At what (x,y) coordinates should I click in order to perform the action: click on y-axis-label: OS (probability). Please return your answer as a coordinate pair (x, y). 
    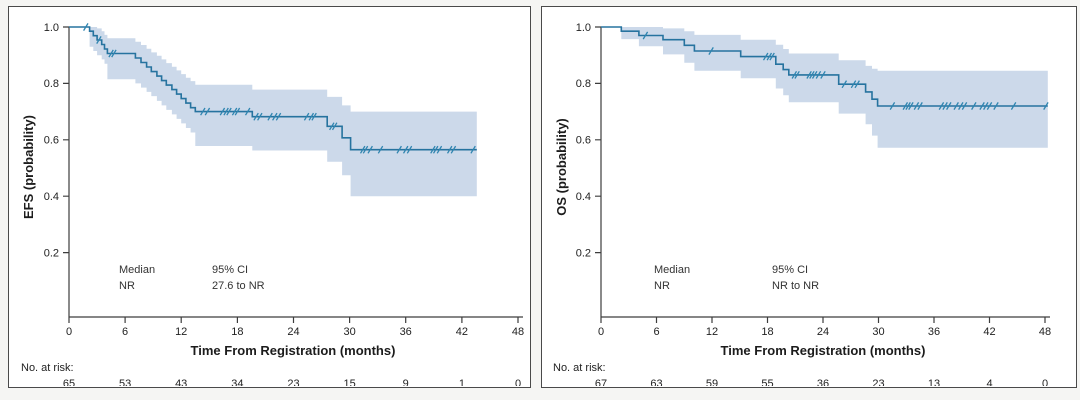
    Looking at the image, I should click on (561, 167).